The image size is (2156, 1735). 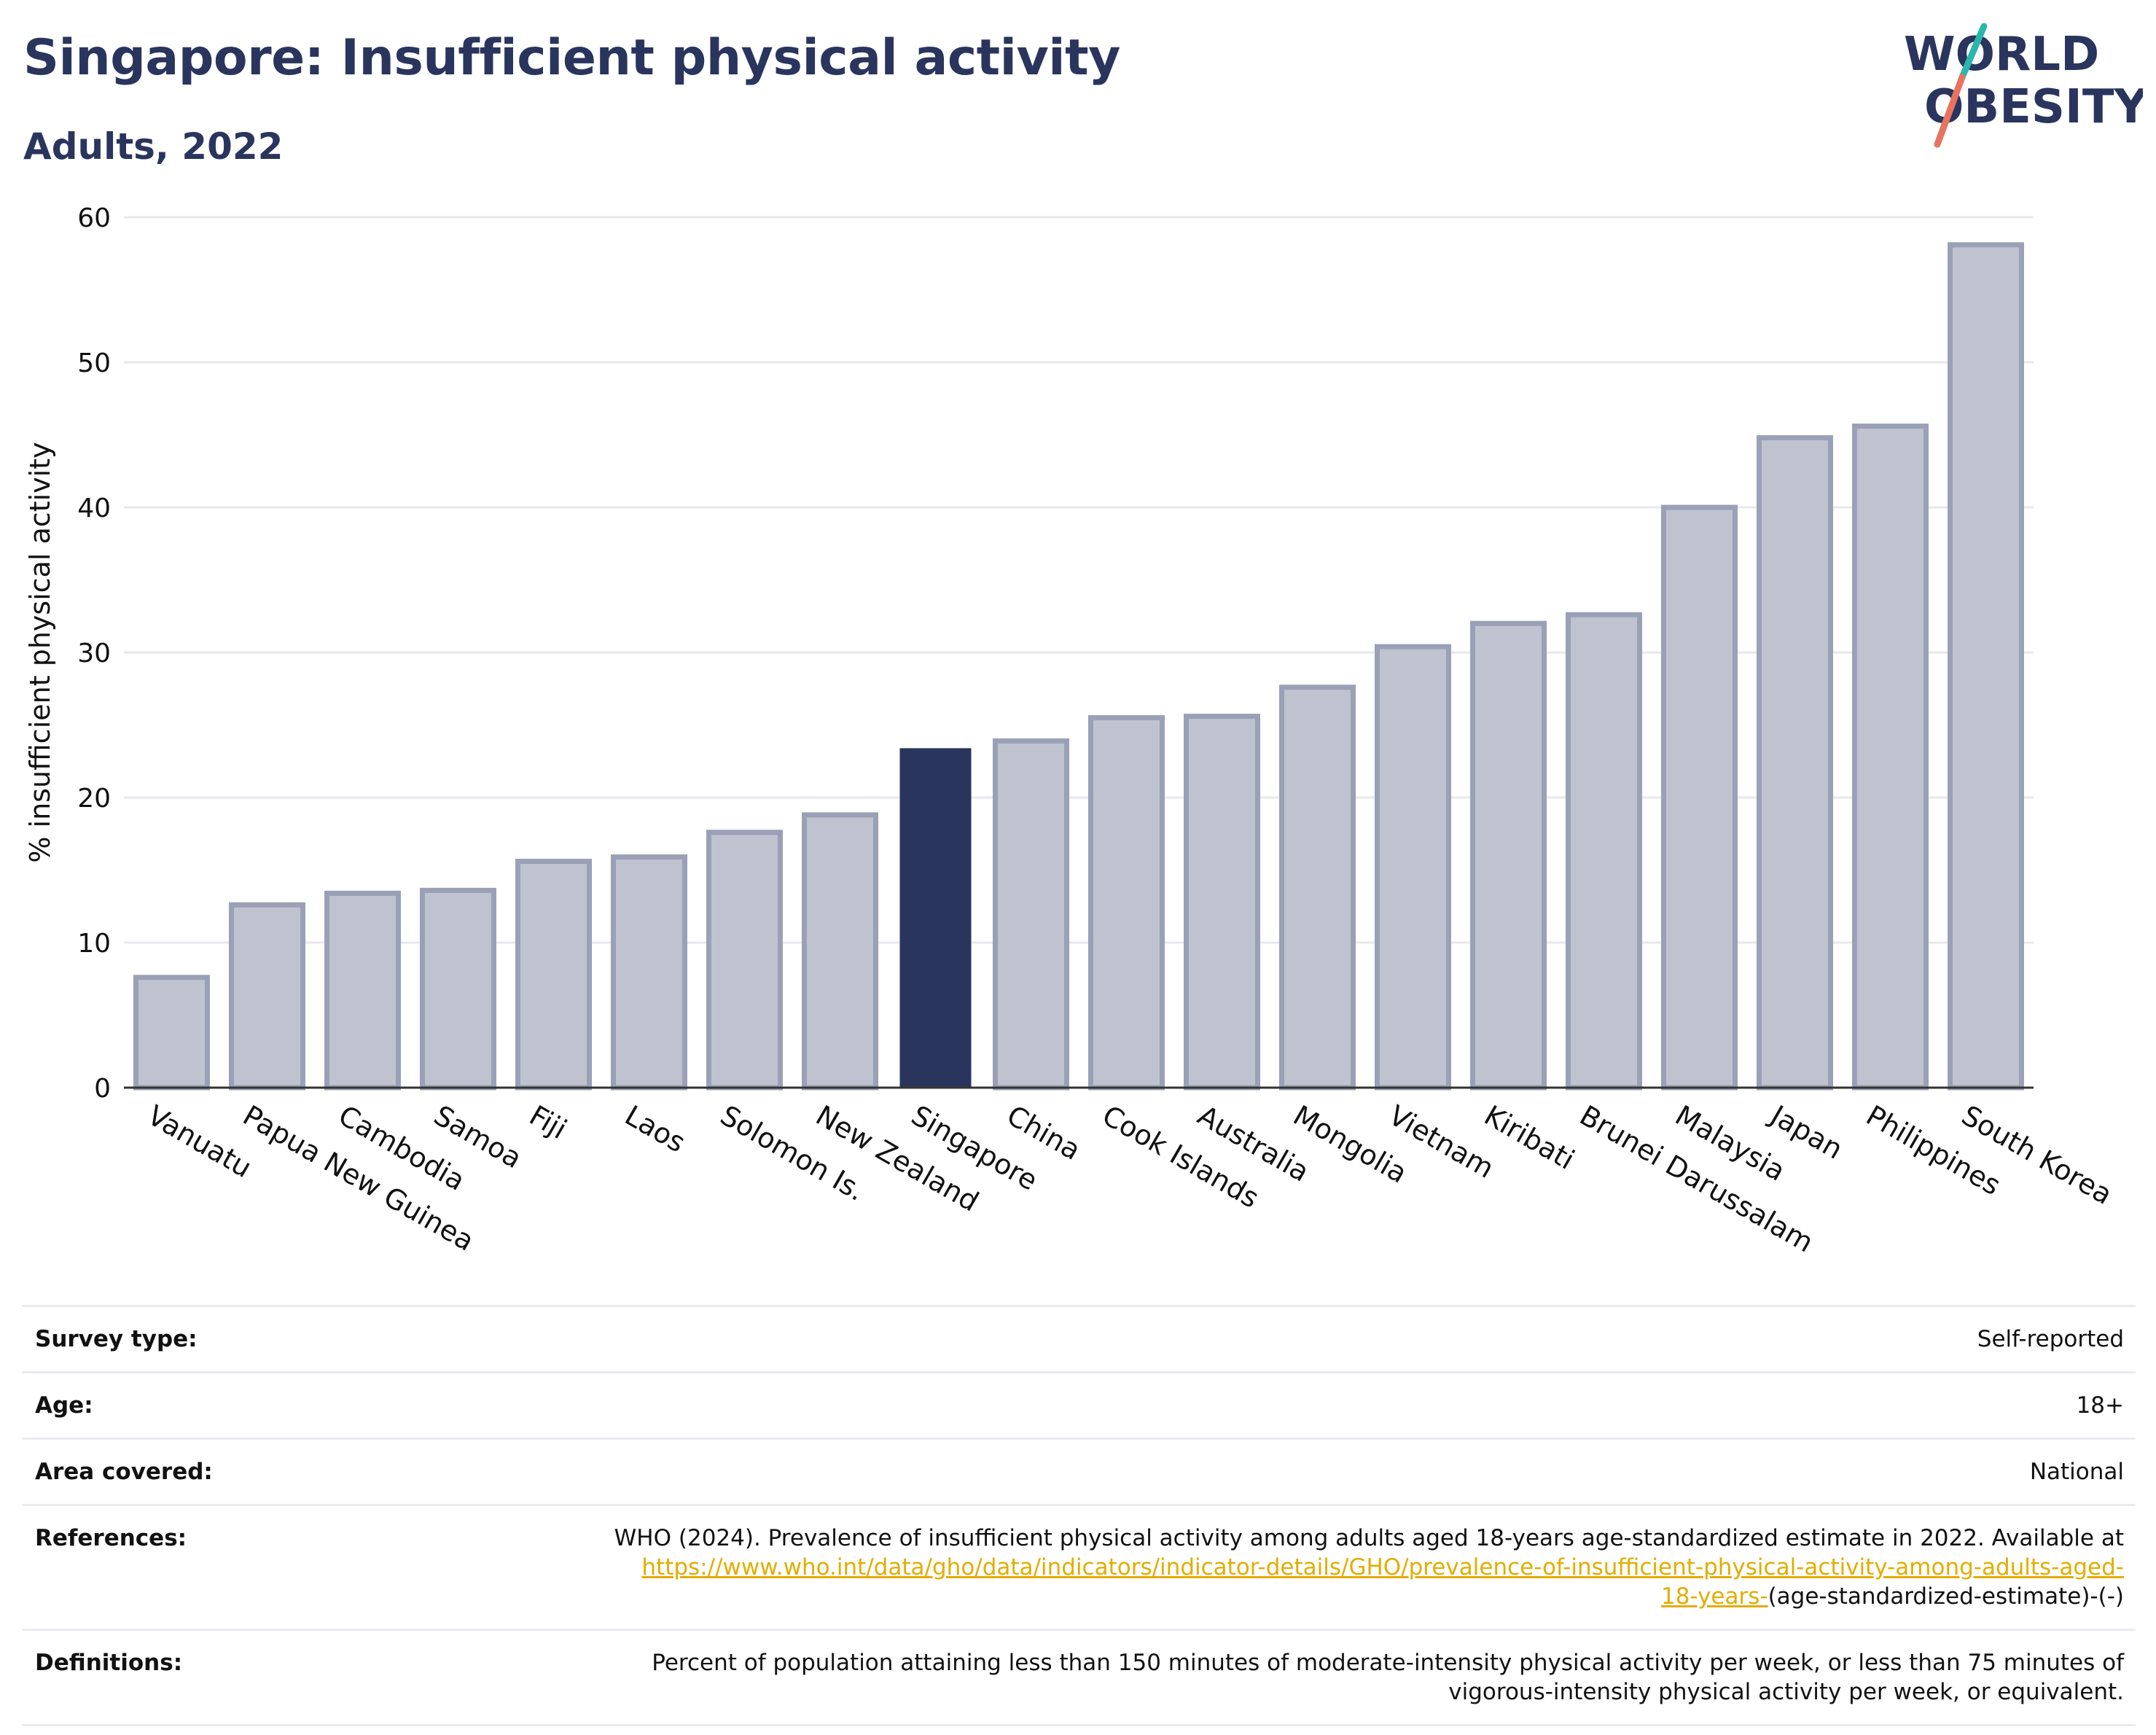 I want to click on logo-line1: WORLD, so click(x=2002, y=55).